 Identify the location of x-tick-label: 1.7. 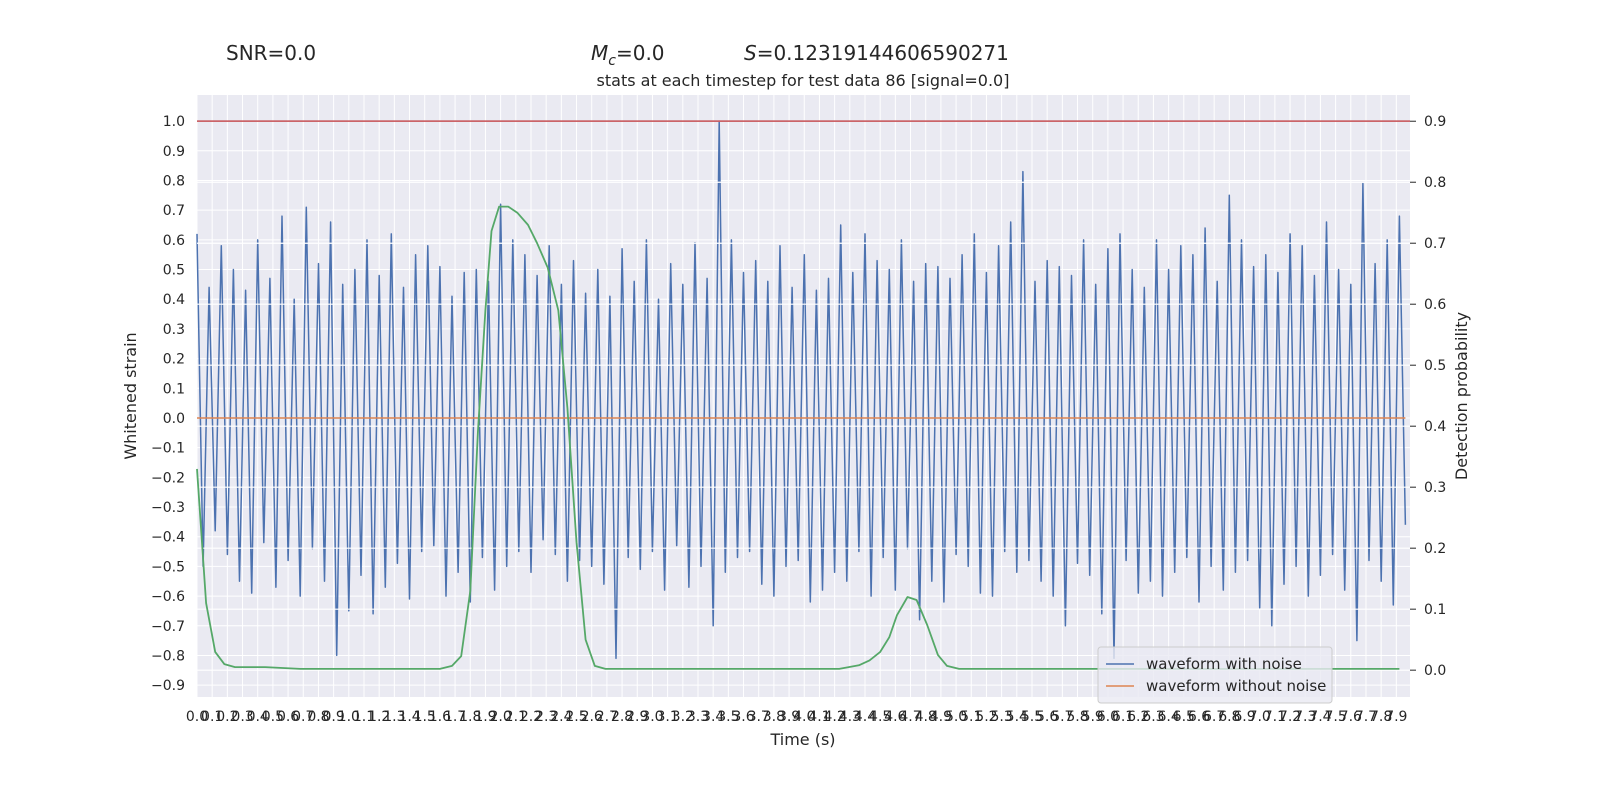
(455, 717).